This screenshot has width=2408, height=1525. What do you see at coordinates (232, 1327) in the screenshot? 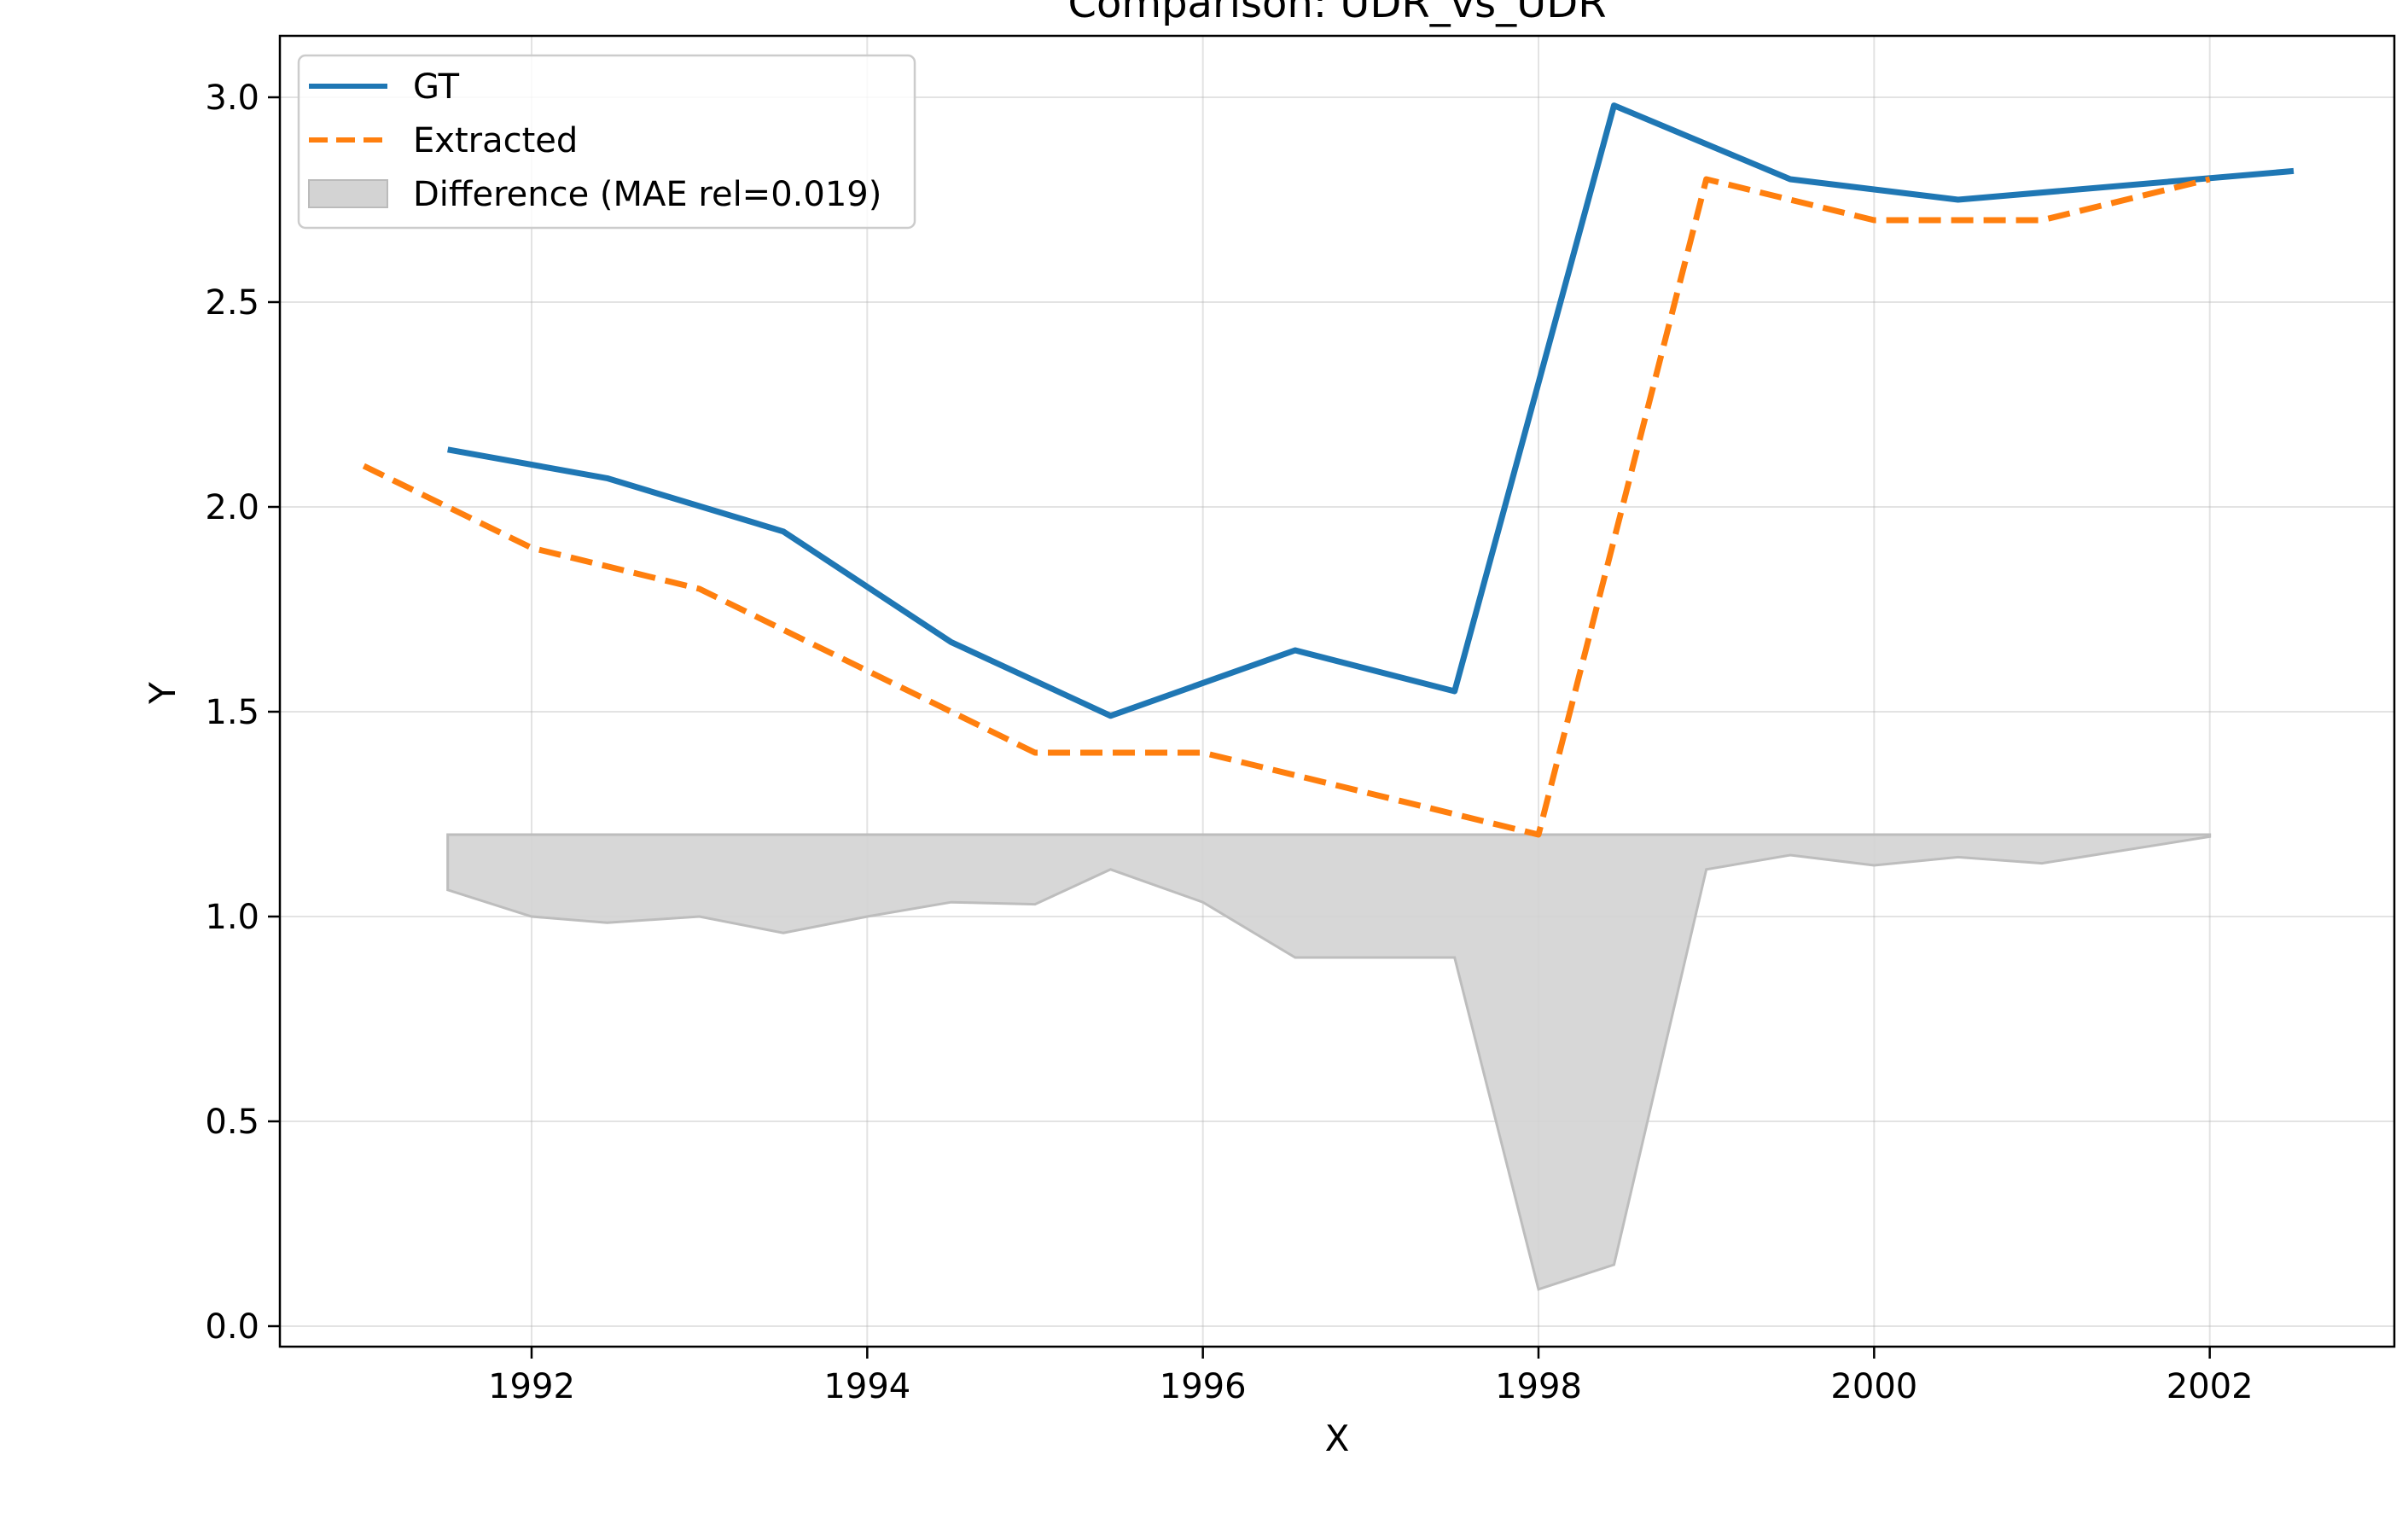
I see `y-tick-label: 0.0` at bounding box center [232, 1327].